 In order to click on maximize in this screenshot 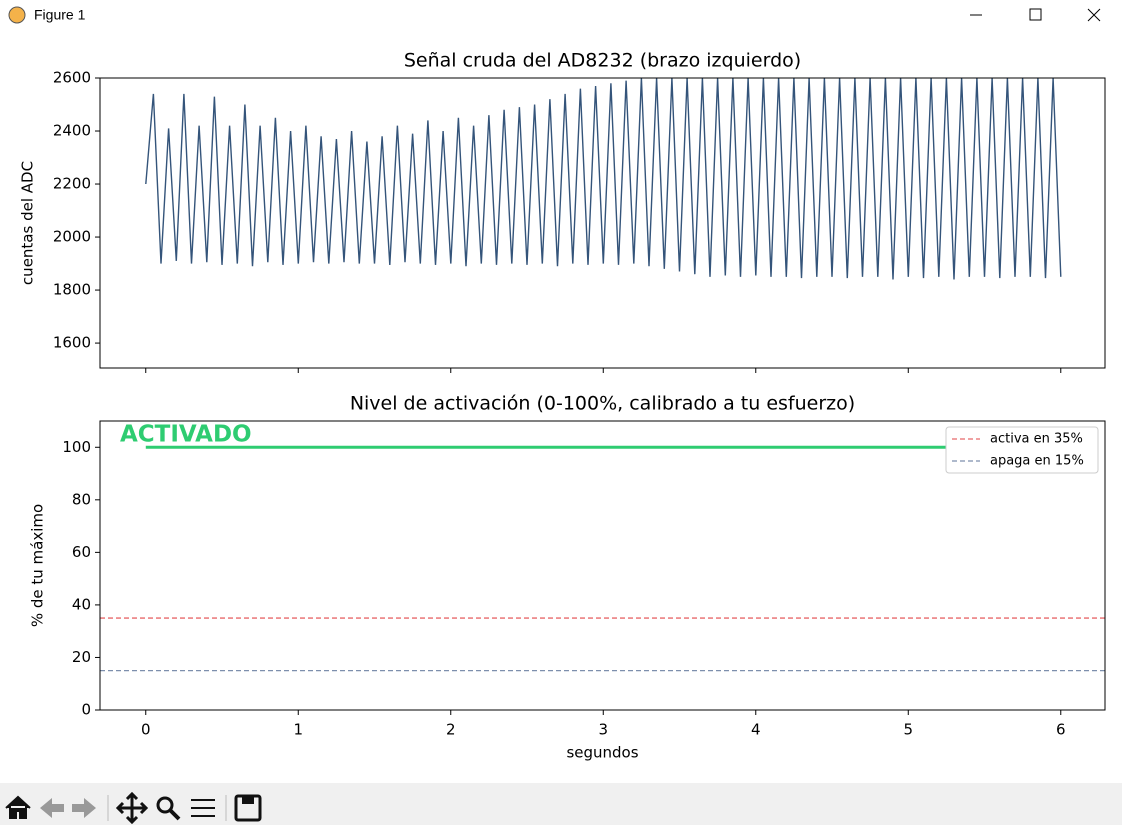, I will do `click(1035, 14)`.